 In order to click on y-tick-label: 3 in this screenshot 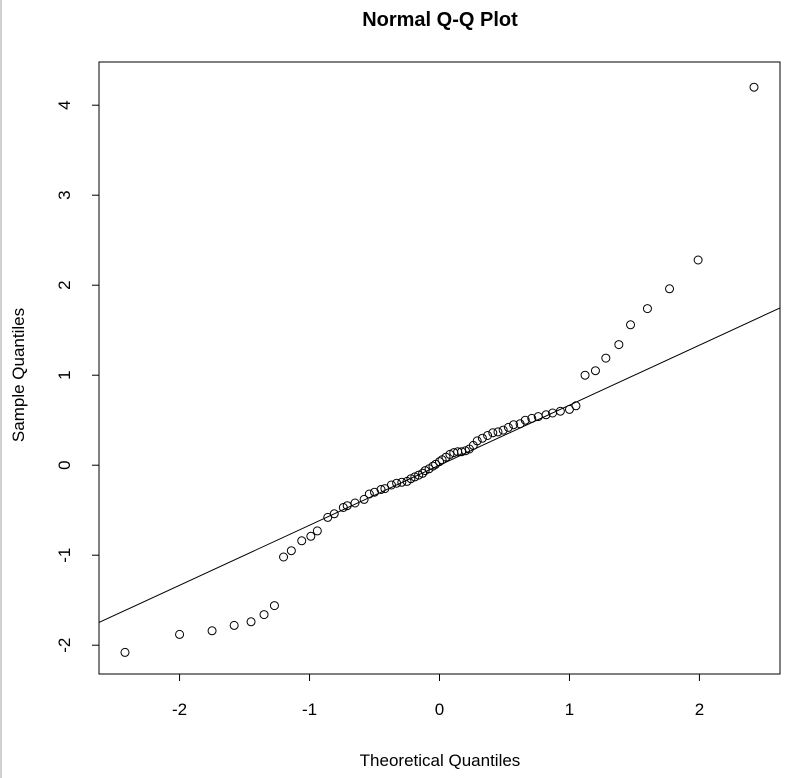, I will do `click(64, 194)`.